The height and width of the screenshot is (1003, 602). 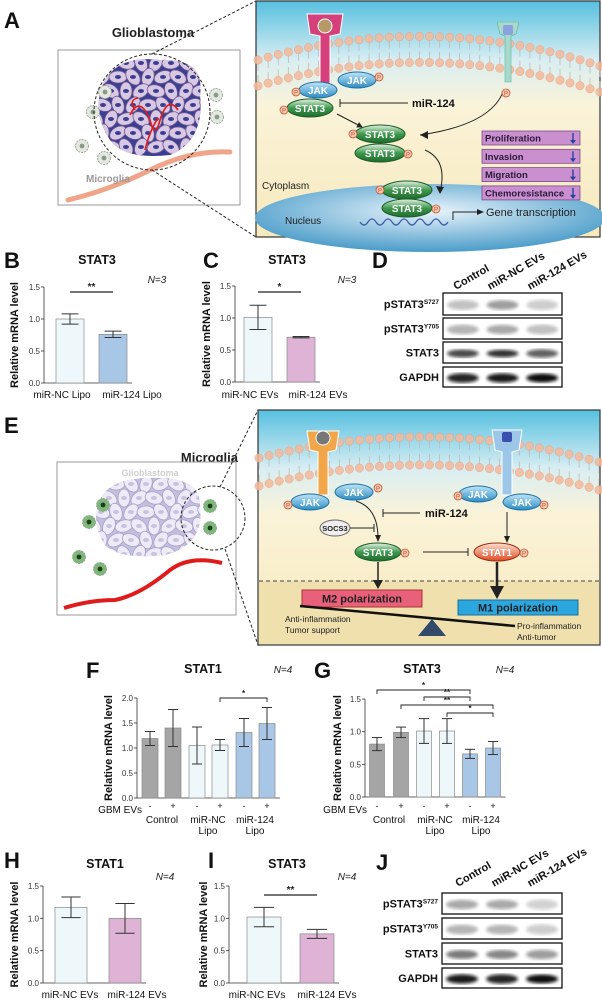 I want to click on panel-label-b: B, so click(x=12, y=260).